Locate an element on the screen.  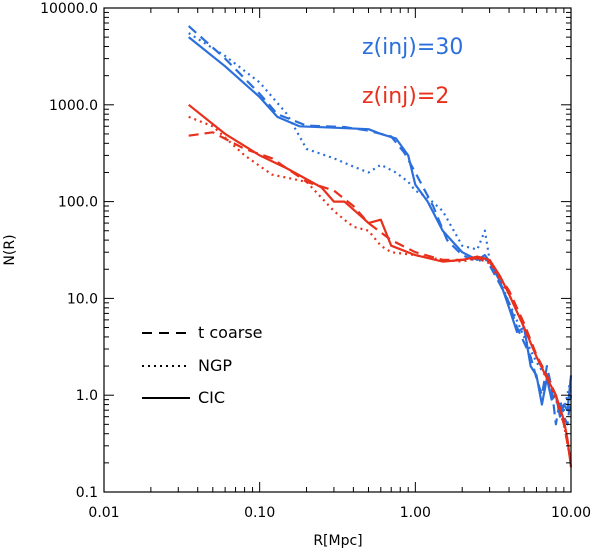
y-tick-label: 100.0 is located at coordinates (78, 203).